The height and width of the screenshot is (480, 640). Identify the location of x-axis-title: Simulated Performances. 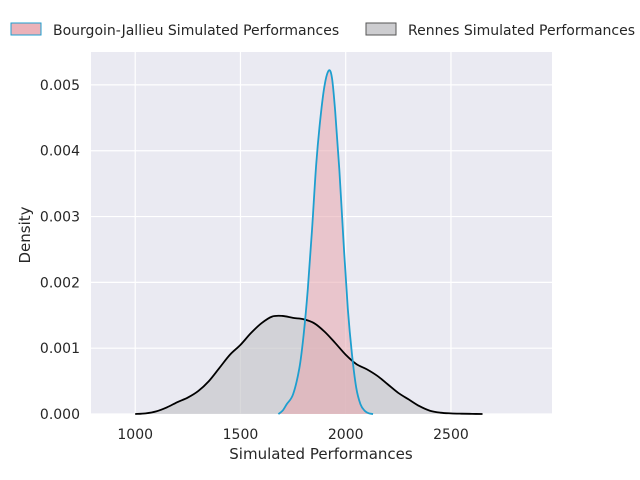
(321, 454).